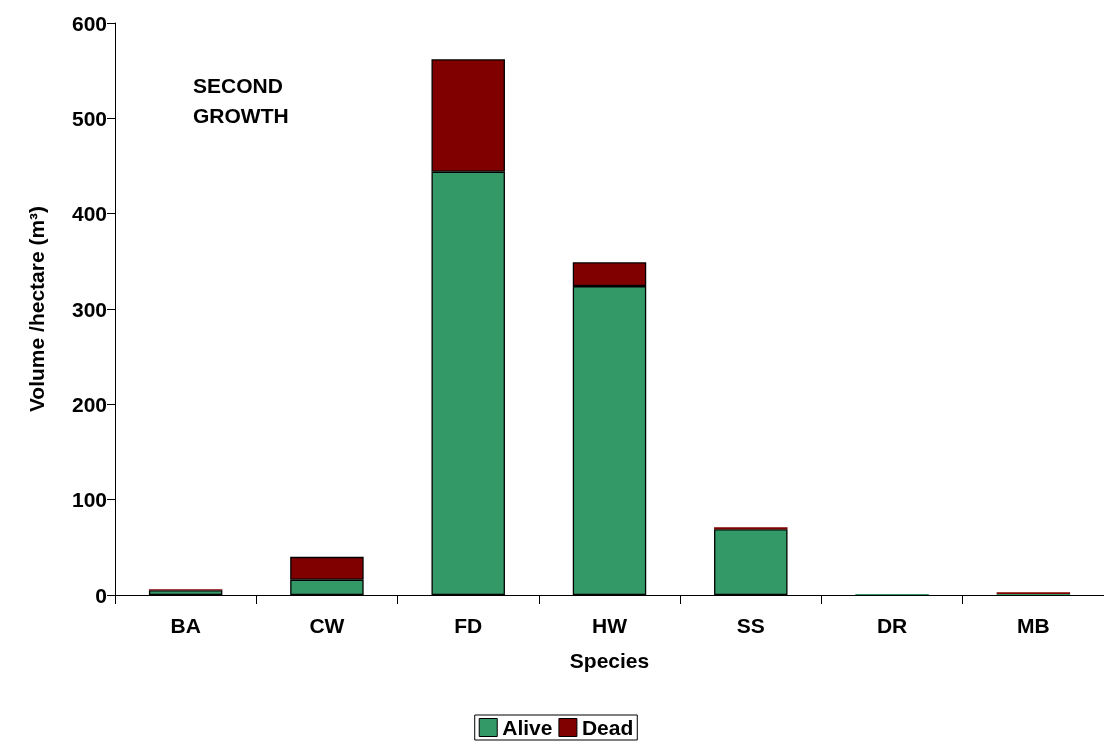  What do you see at coordinates (527, 727) in the screenshot?
I see `legend-label: Alive` at bounding box center [527, 727].